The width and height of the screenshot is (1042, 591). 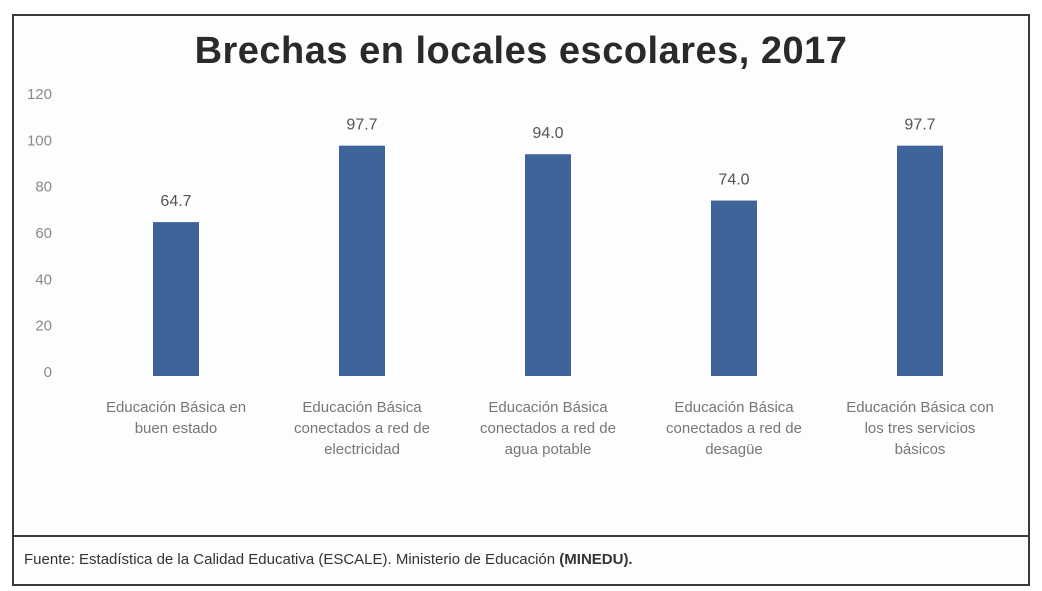 What do you see at coordinates (734, 449) in the screenshot?
I see `category-label-3-line-2: desagüe` at bounding box center [734, 449].